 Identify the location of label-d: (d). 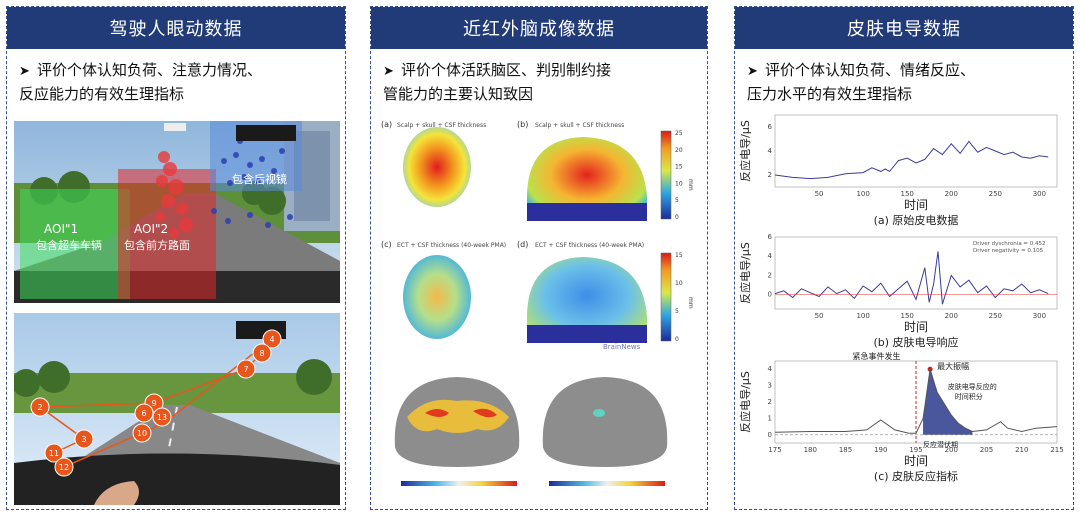
(522, 244).